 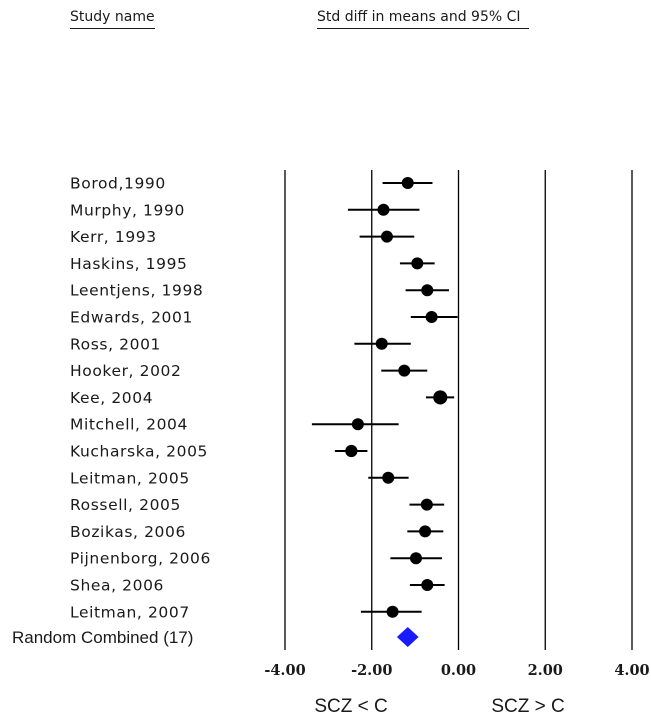 What do you see at coordinates (131, 318) in the screenshot?
I see `study-label: Edwards, 2001` at bounding box center [131, 318].